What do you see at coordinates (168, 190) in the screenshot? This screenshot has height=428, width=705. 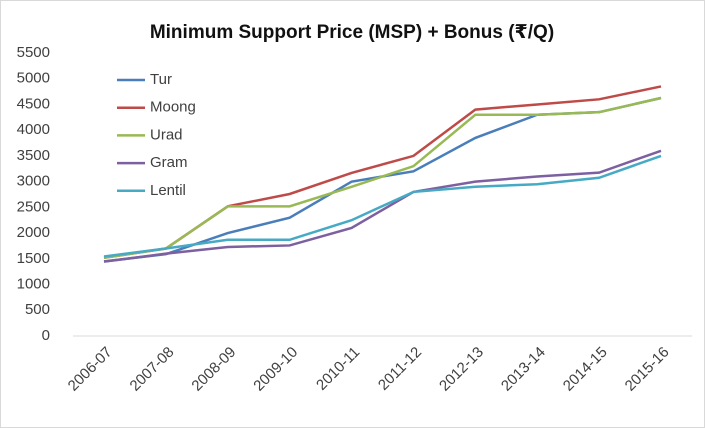 I see `legend-label: Lentil` at bounding box center [168, 190].